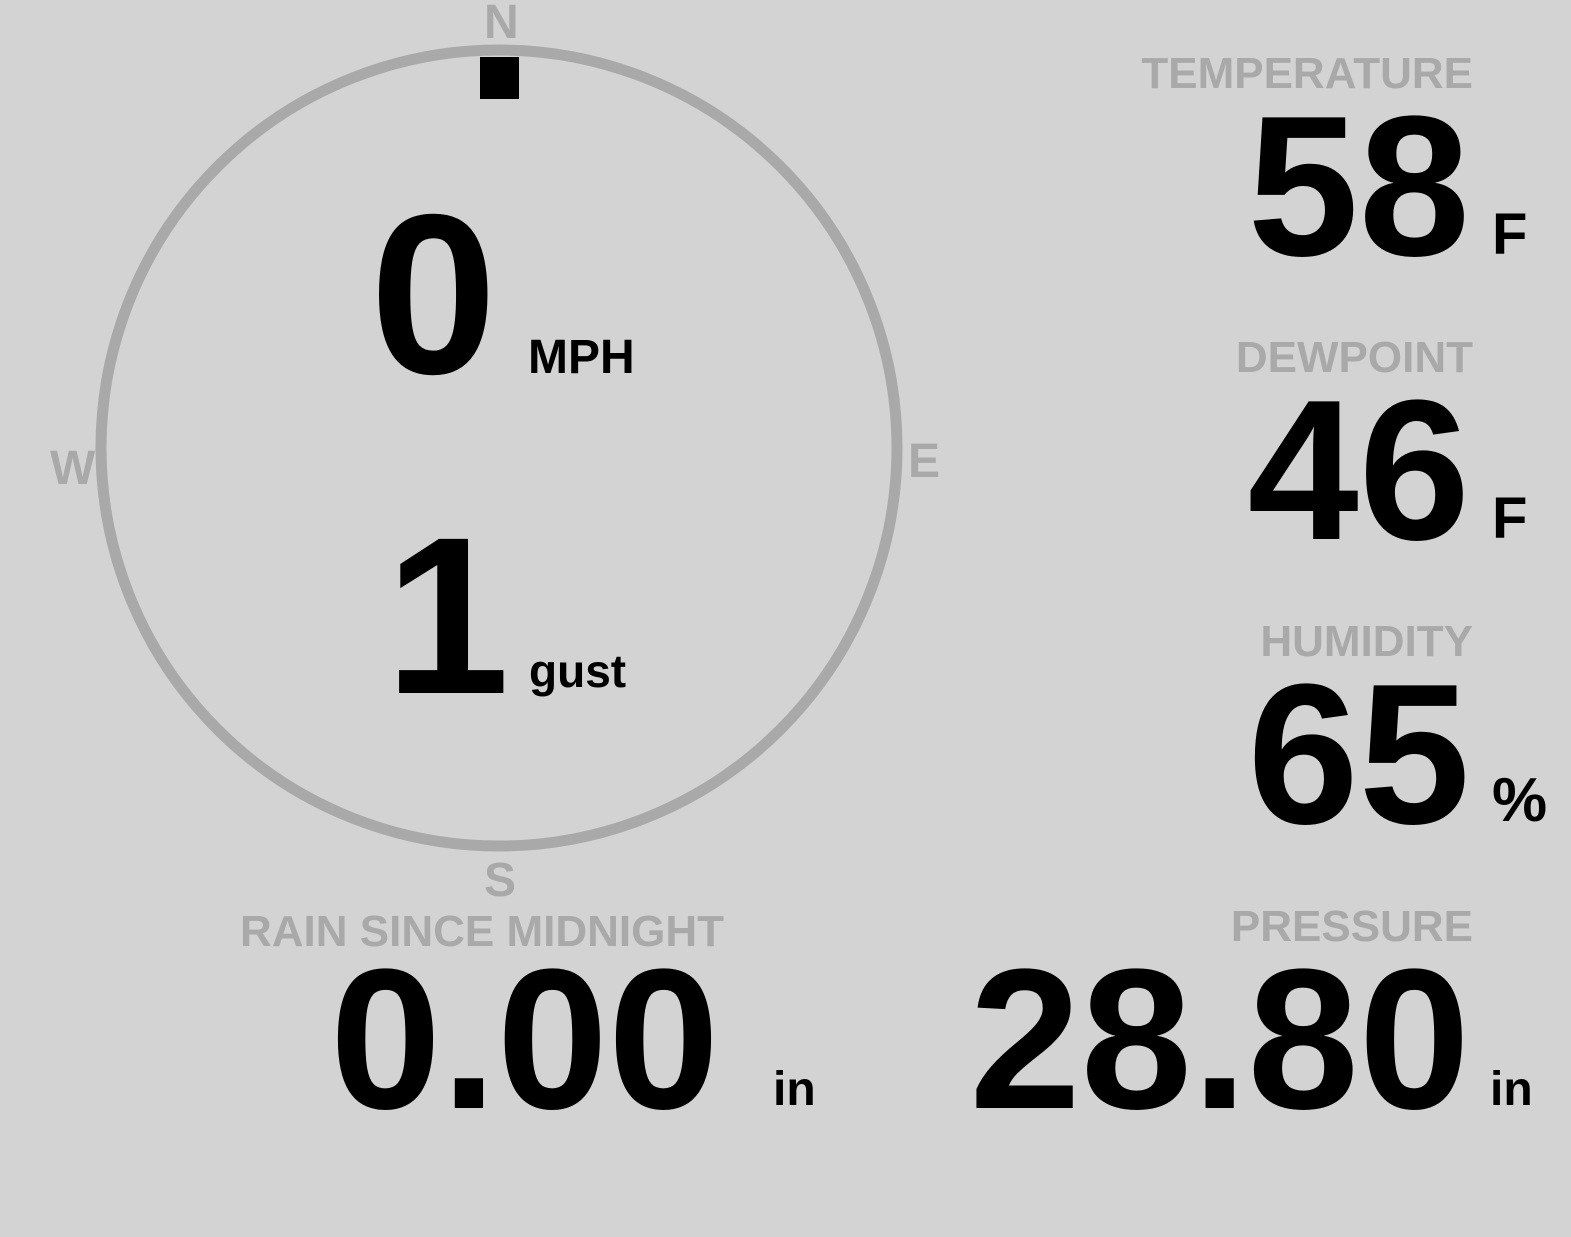  Describe the element at coordinates (1520, 800) in the screenshot. I see `humidity-unit: %` at that location.